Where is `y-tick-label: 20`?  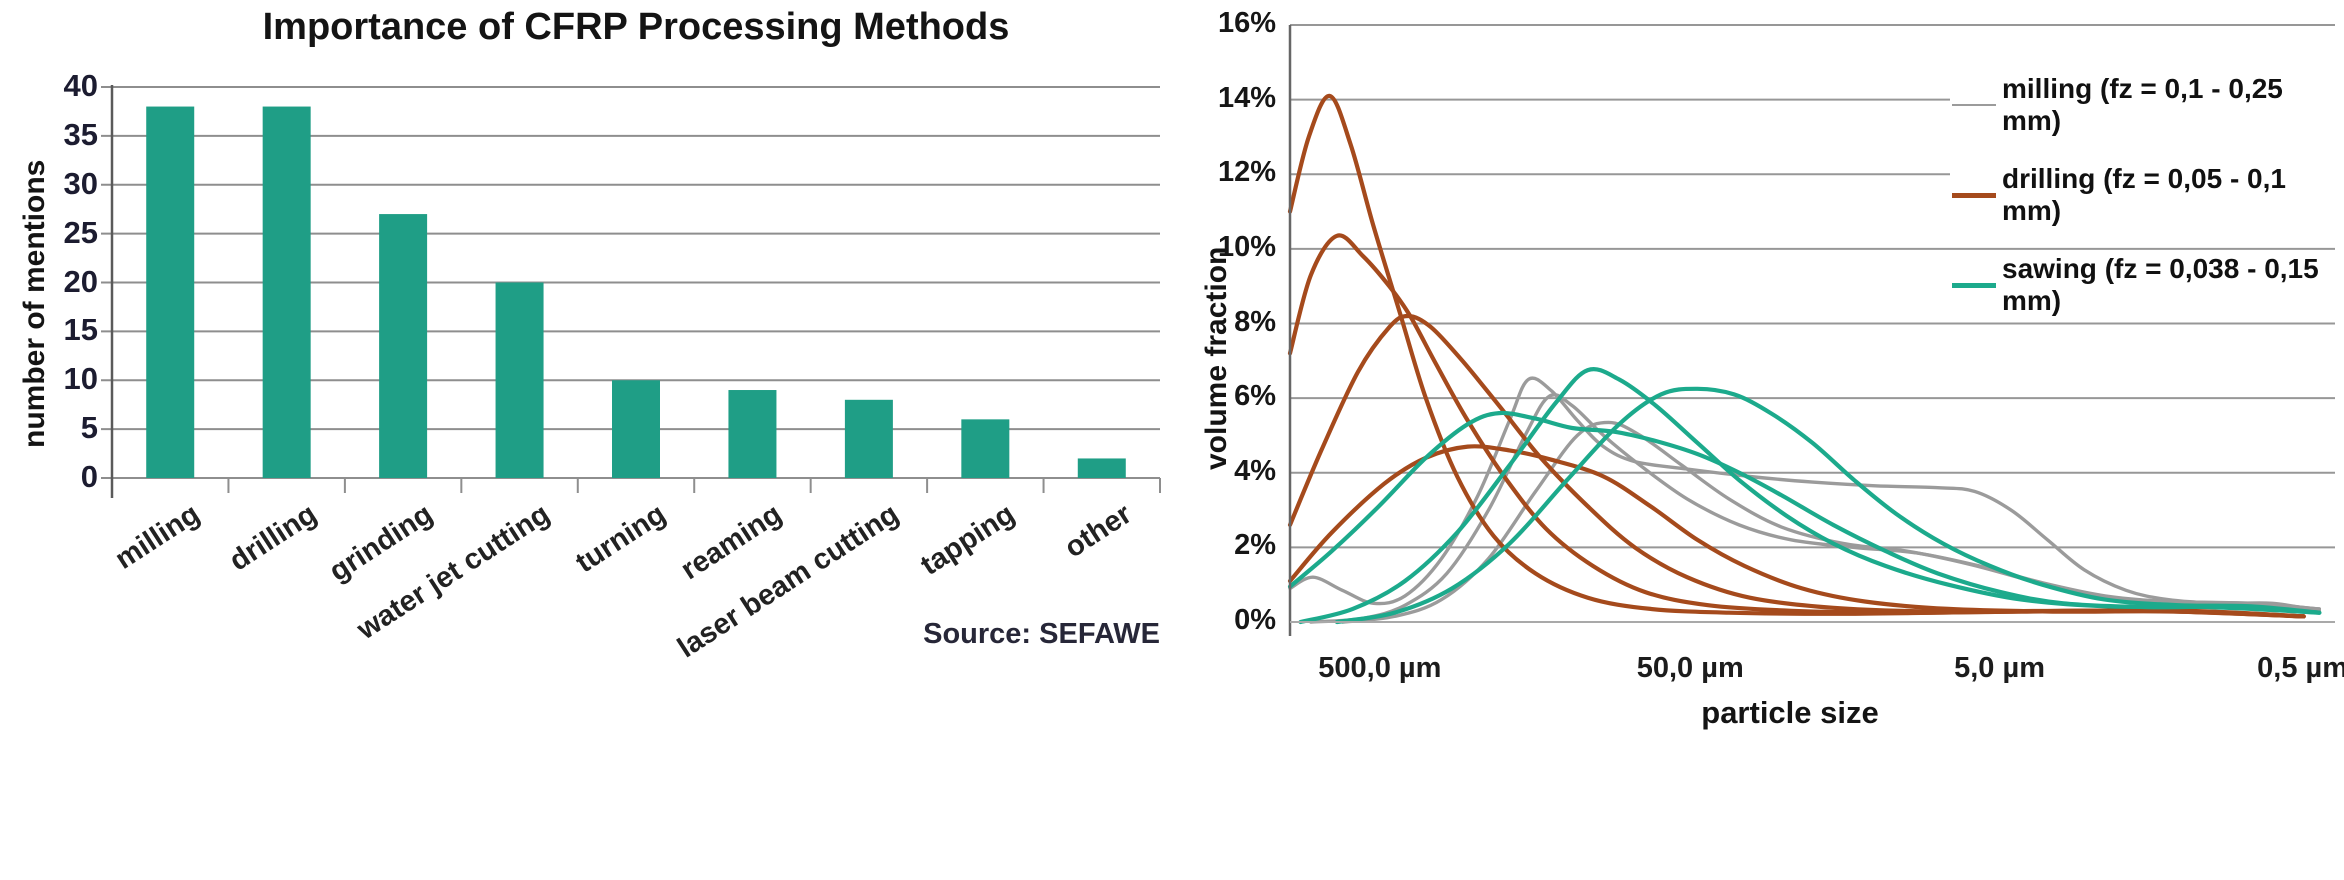
y-tick-label: 20 is located at coordinates (80, 281).